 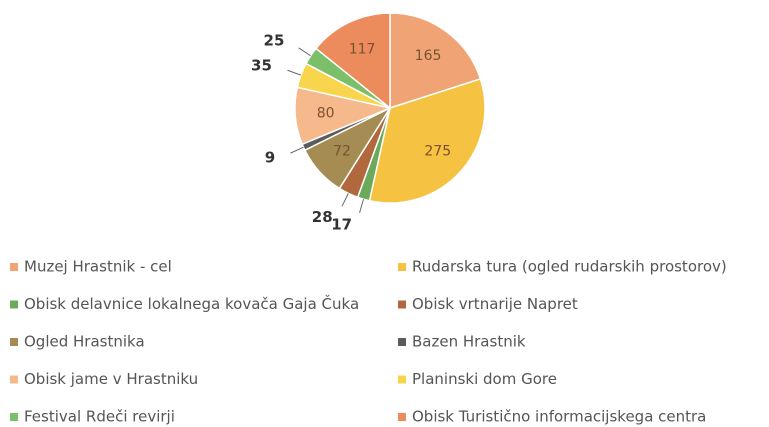 I want to click on legend-label: Festival Rdeči revirji, so click(x=99, y=417).